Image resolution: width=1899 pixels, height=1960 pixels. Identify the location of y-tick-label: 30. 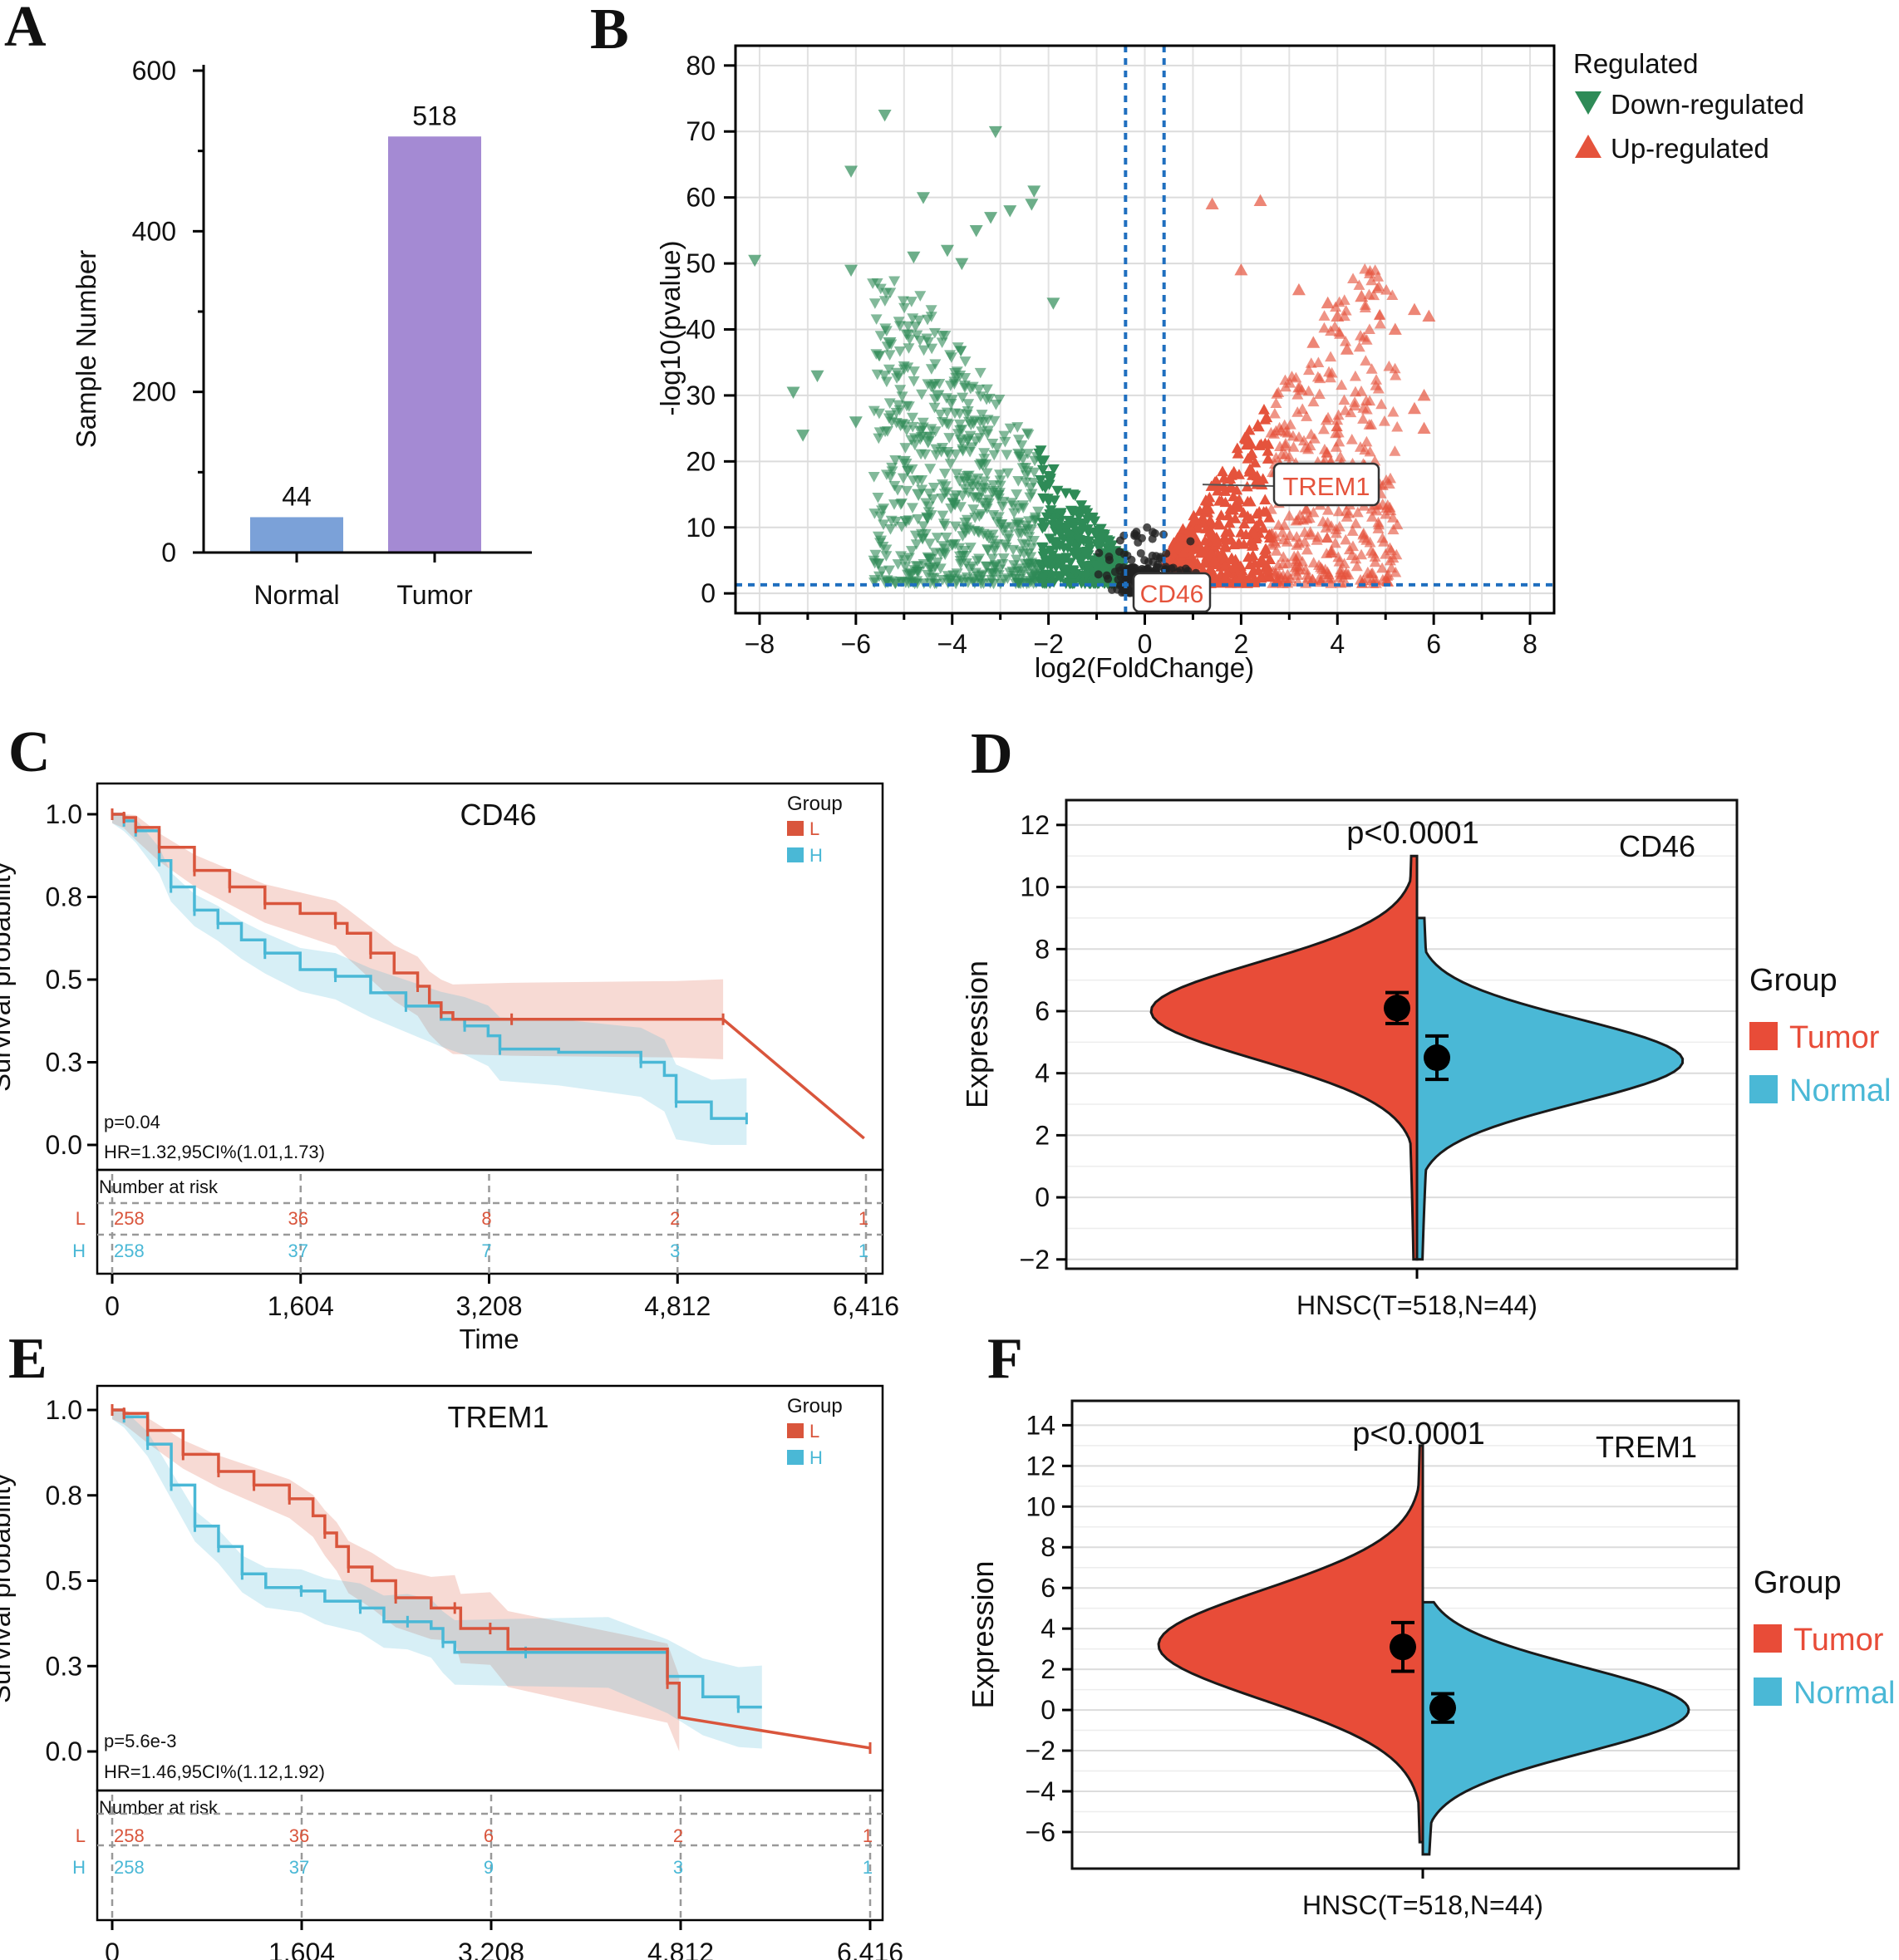
(701, 395).